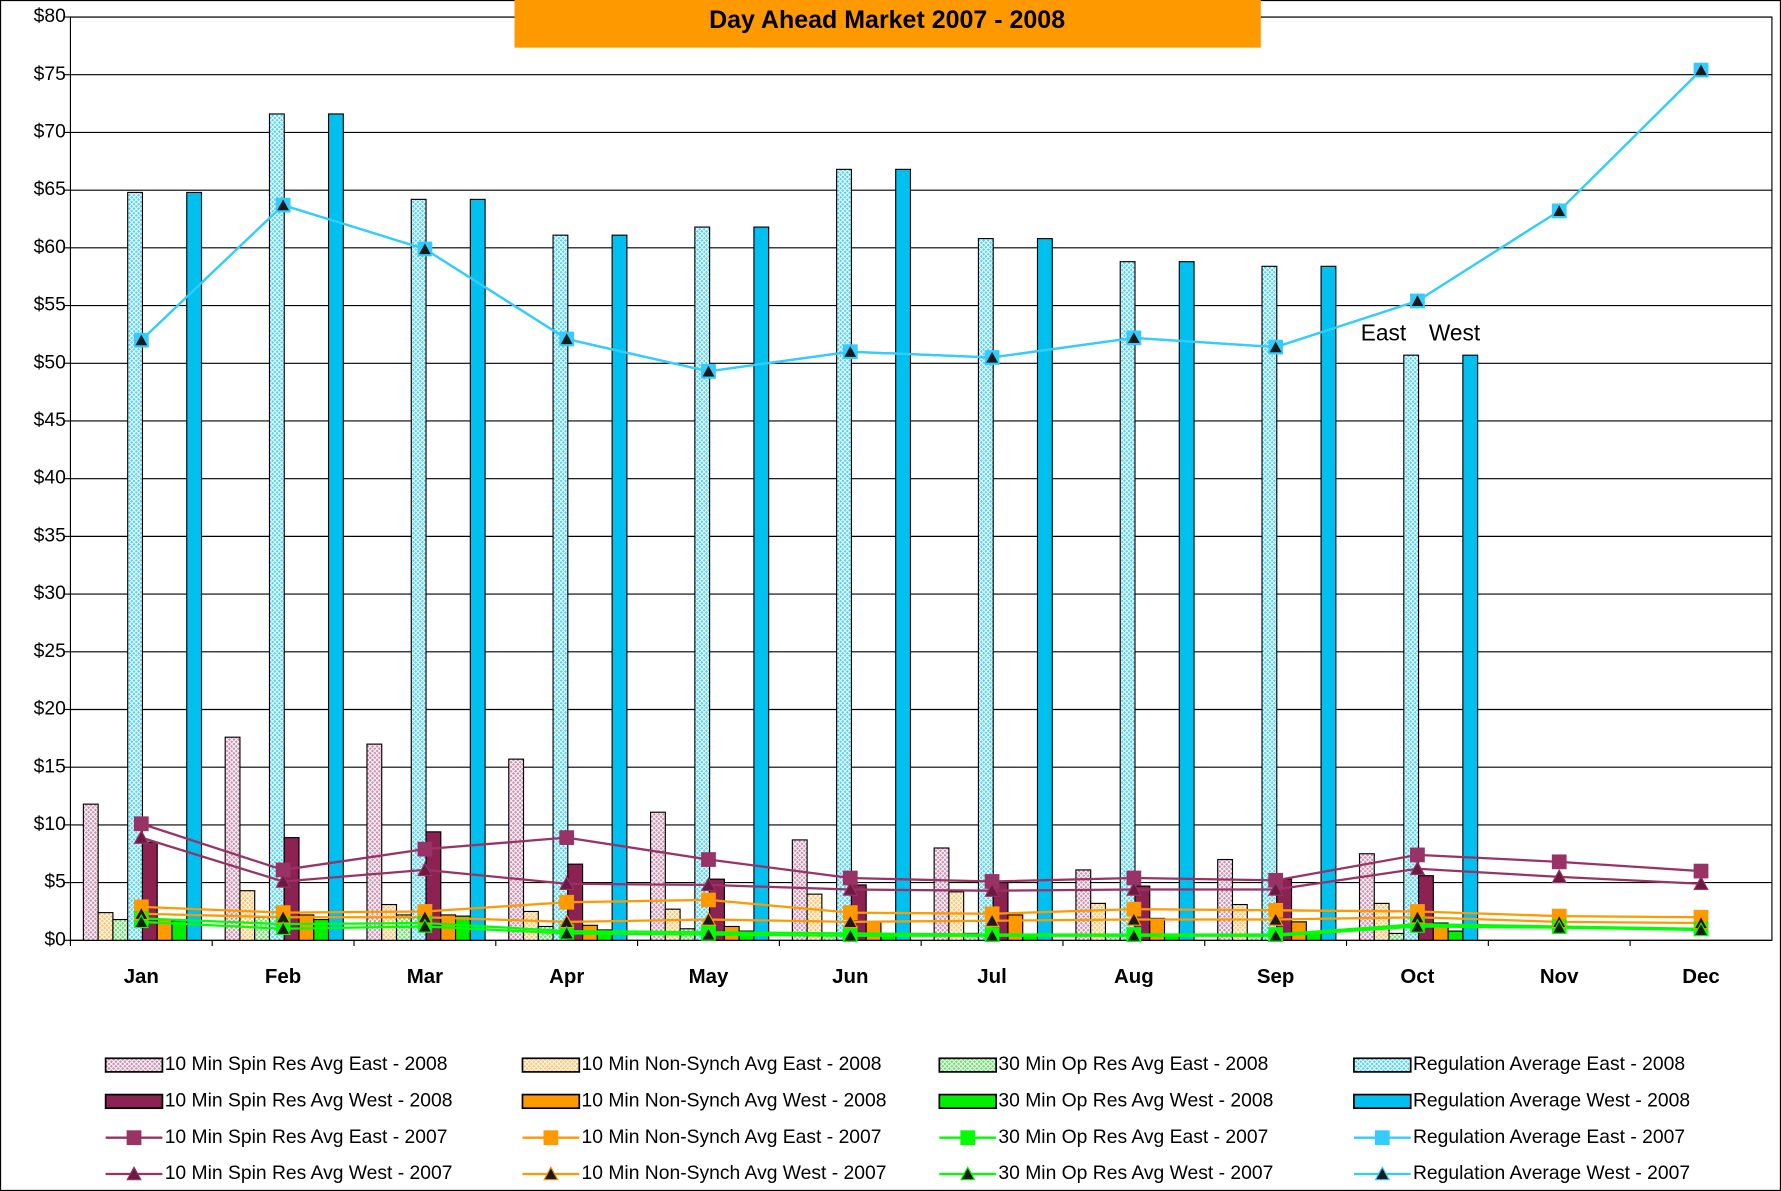 This screenshot has width=1781, height=1191. What do you see at coordinates (1455, 333) in the screenshot?
I see `annotation: West` at bounding box center [1455, 333].